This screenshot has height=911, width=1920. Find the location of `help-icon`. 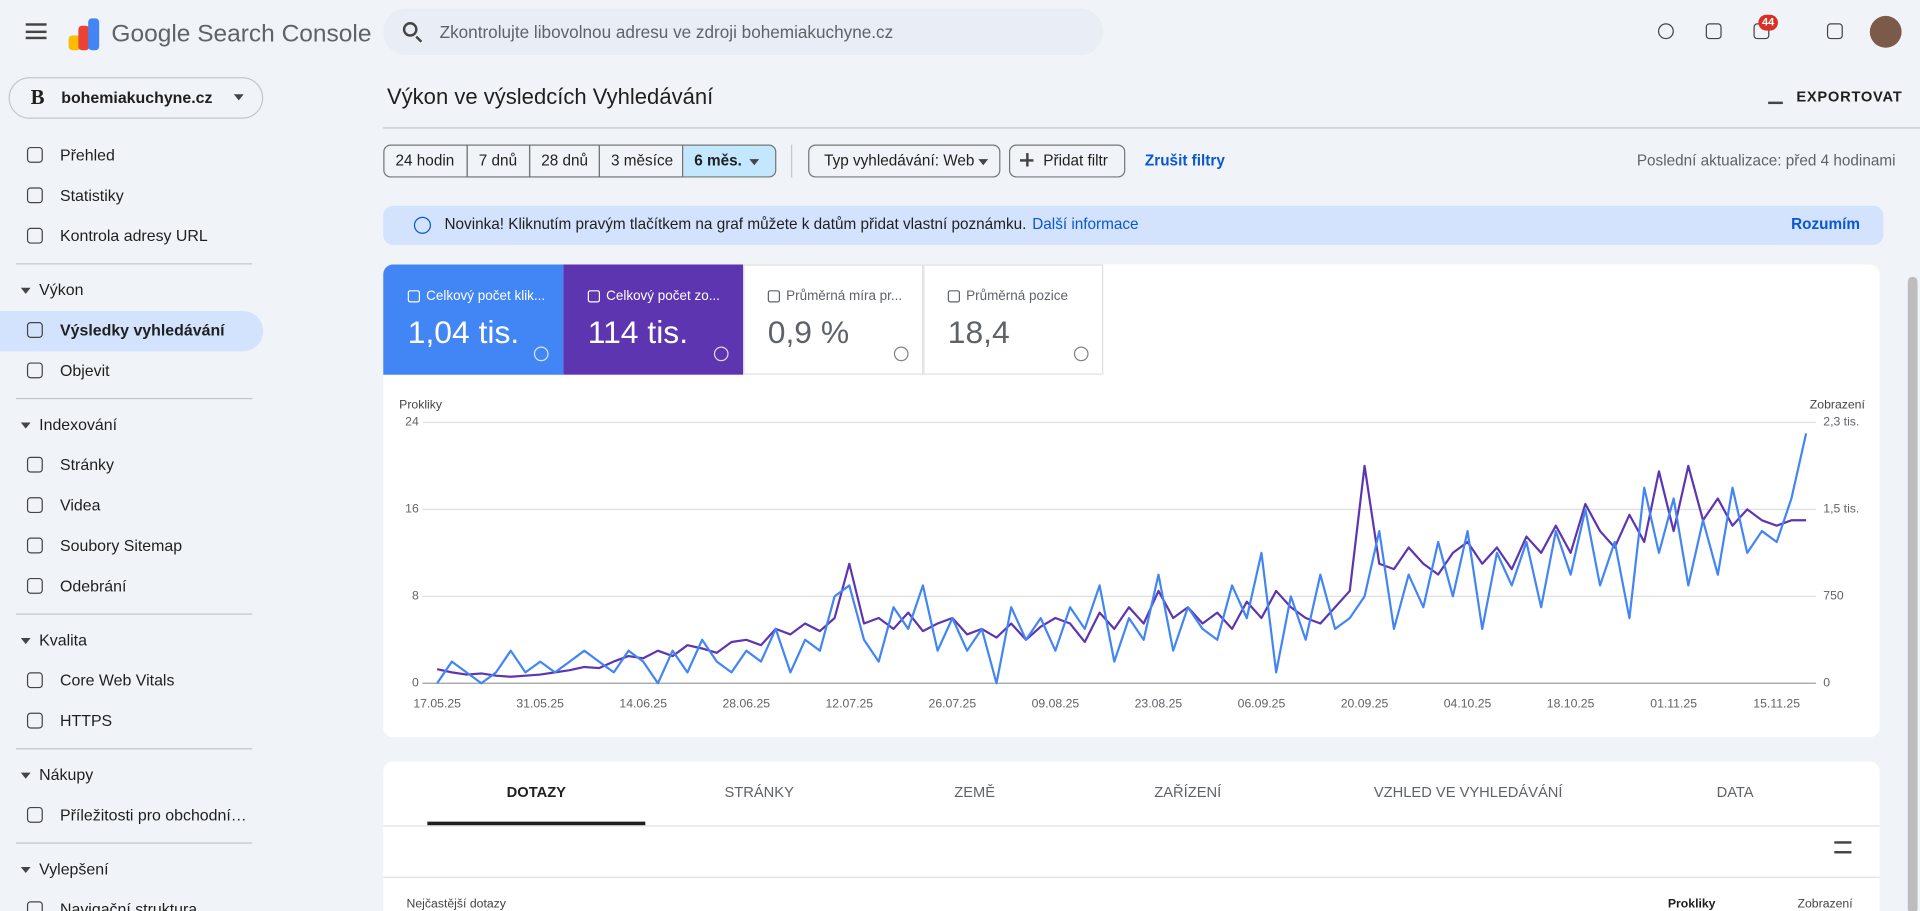

help-icon is located at coordinates (541, 354).